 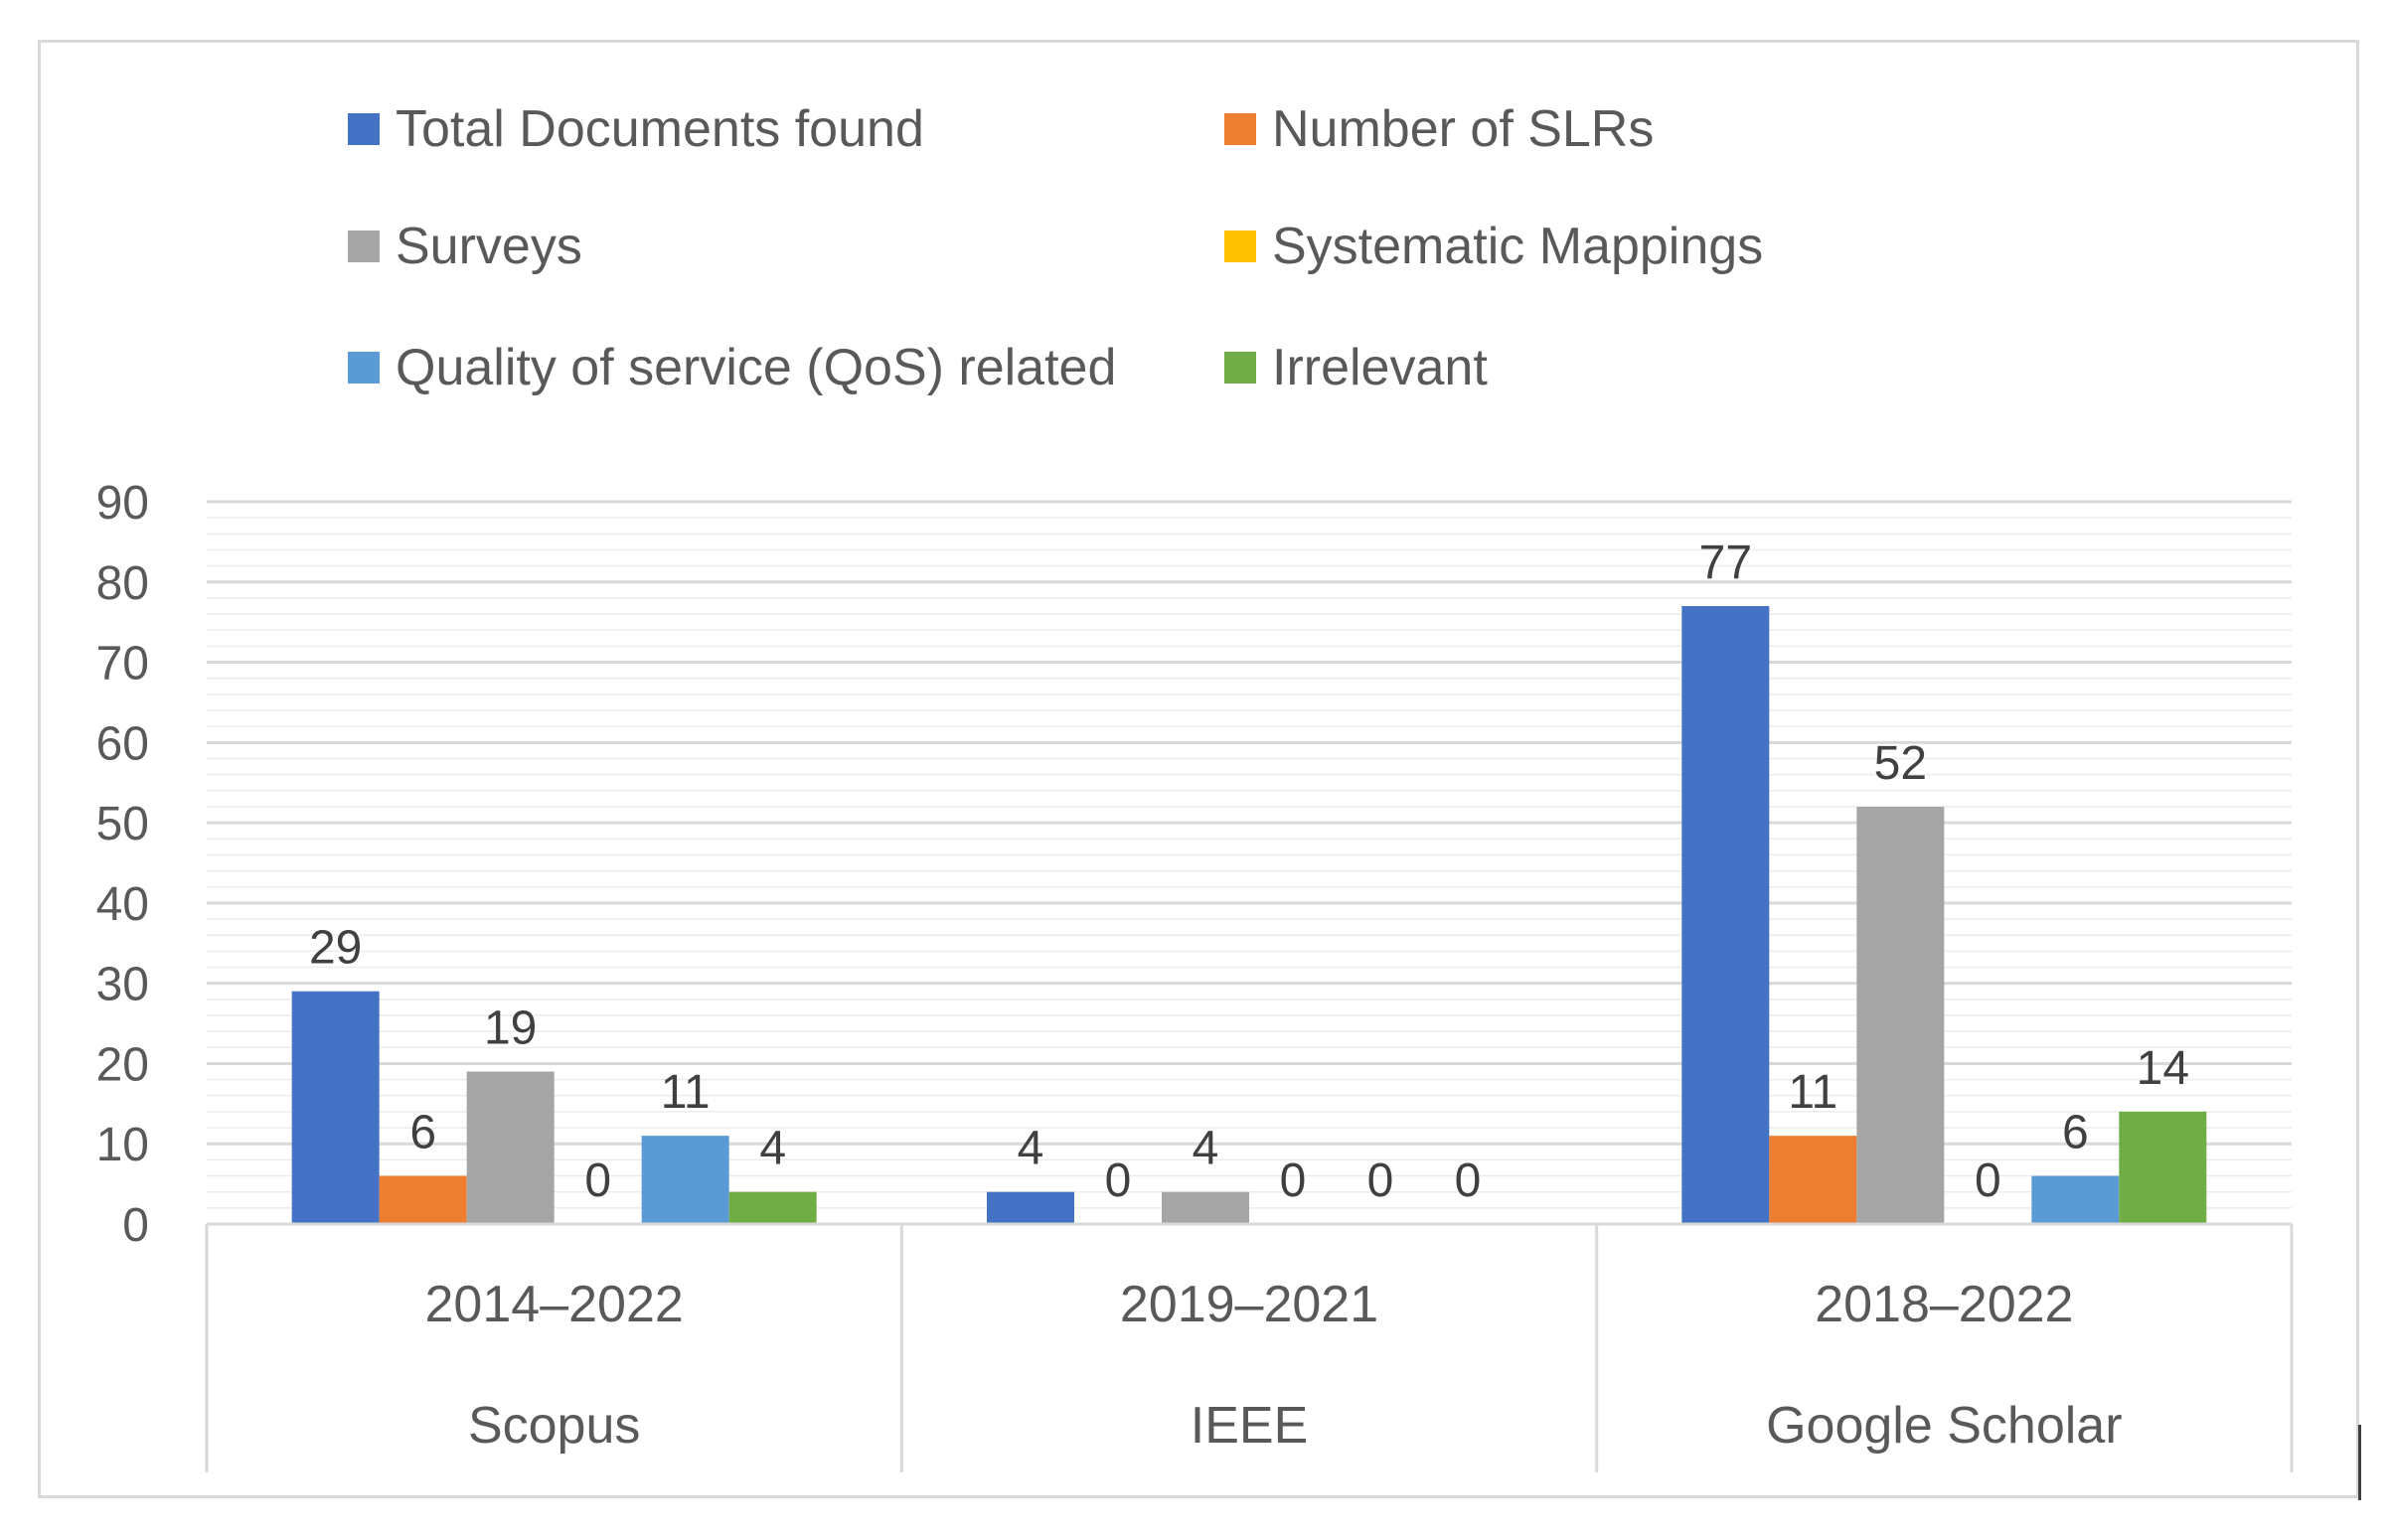 I want to click on legend-label-systematic-mappings: Systematic Mappings, so click(x=1518, y=247).